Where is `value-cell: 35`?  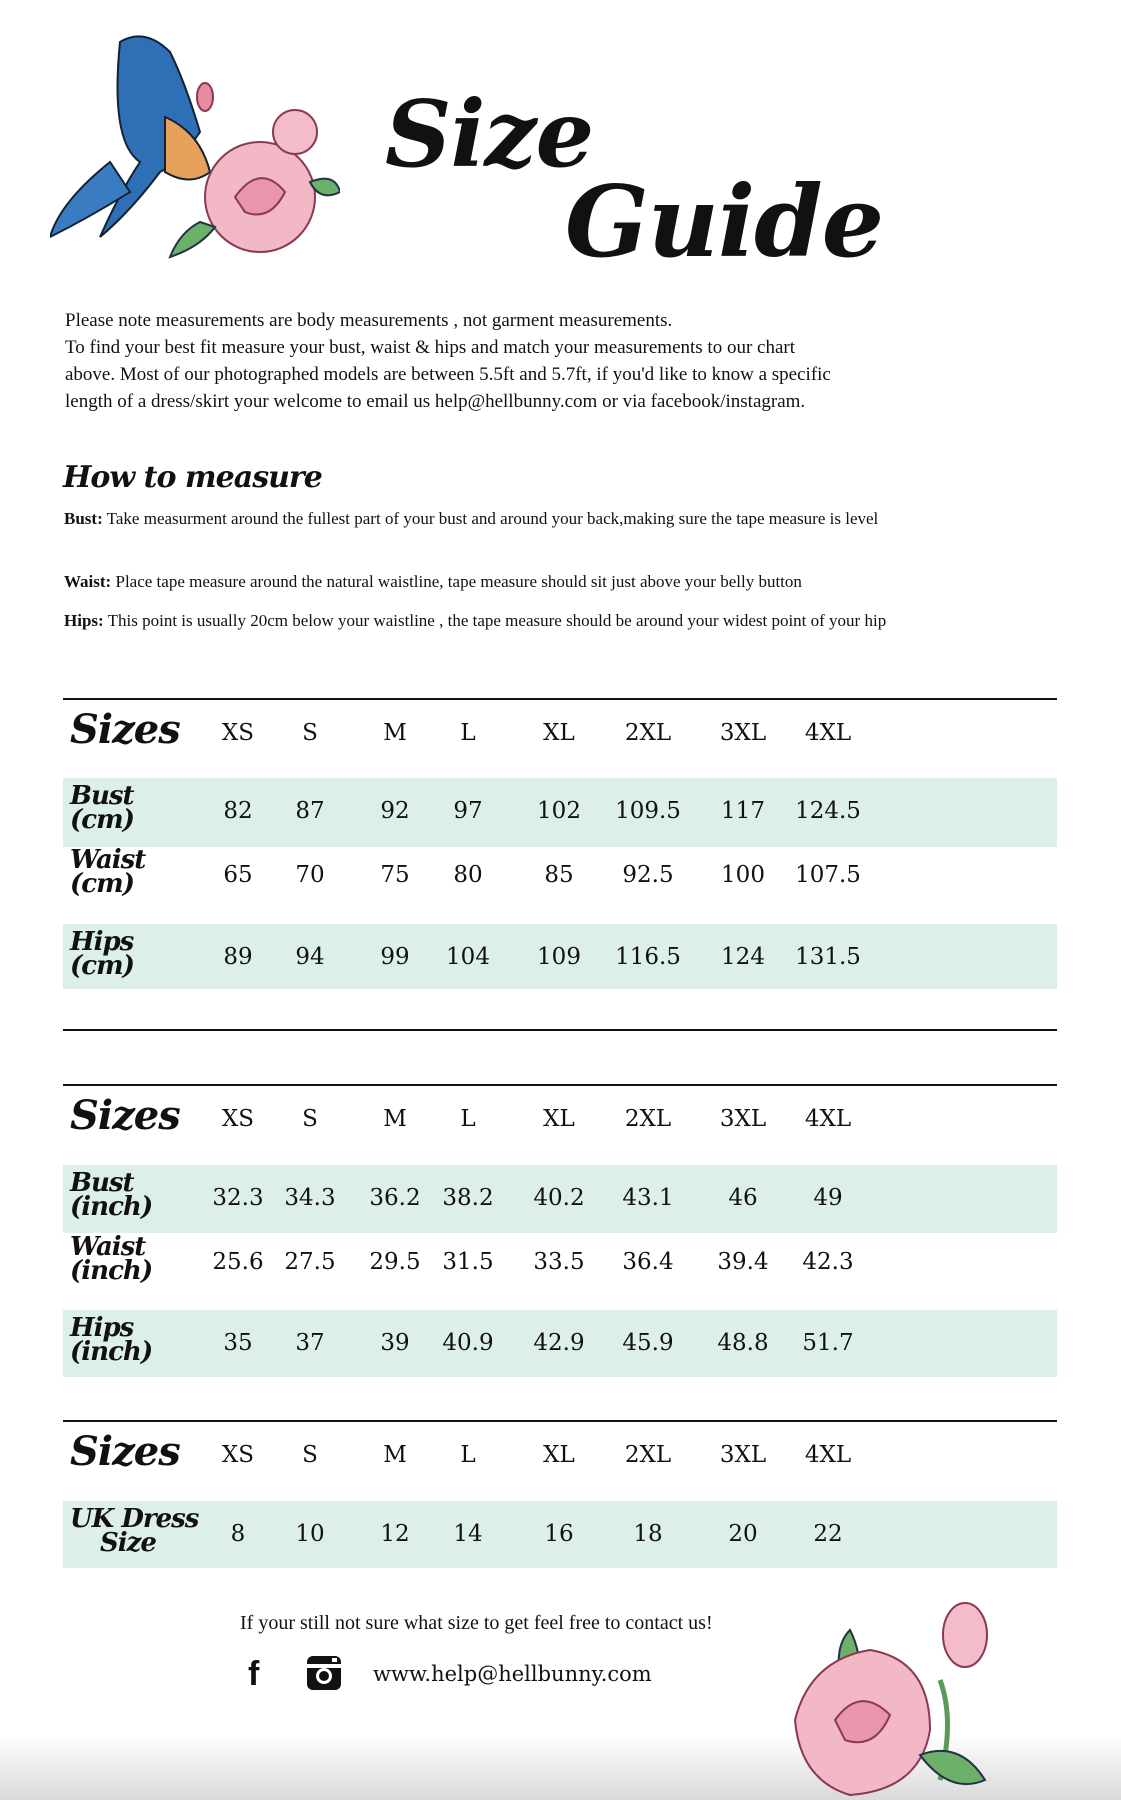 value-cell: 35 is located at coordinates (238, 1343).